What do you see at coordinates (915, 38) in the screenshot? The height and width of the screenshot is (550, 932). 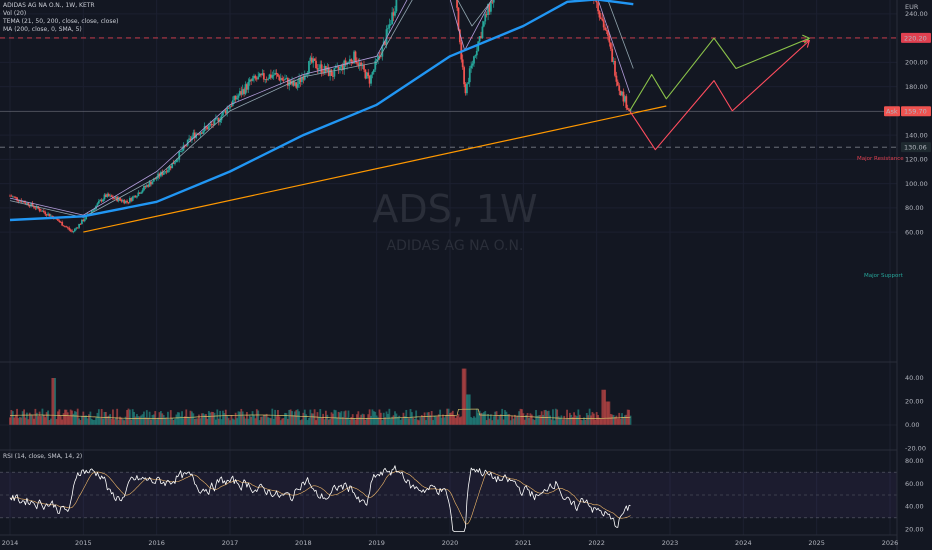 I see `resistance-price-tag: 220.20` at bounding box center [915, 38].